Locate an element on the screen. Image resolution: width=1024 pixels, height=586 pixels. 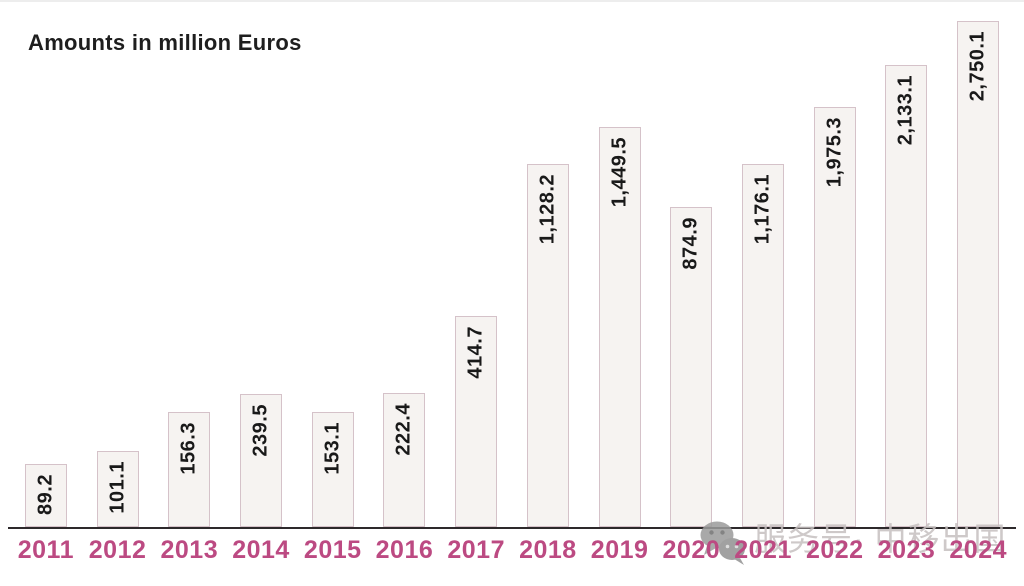
bar-column-2012: 101.1 is located at coordinates (118, 489).